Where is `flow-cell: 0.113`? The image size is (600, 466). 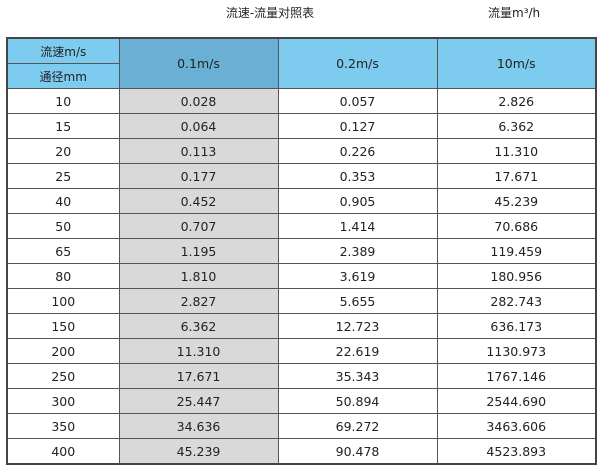
flow-cell: 0.113 is located at coordinates (198, 151).